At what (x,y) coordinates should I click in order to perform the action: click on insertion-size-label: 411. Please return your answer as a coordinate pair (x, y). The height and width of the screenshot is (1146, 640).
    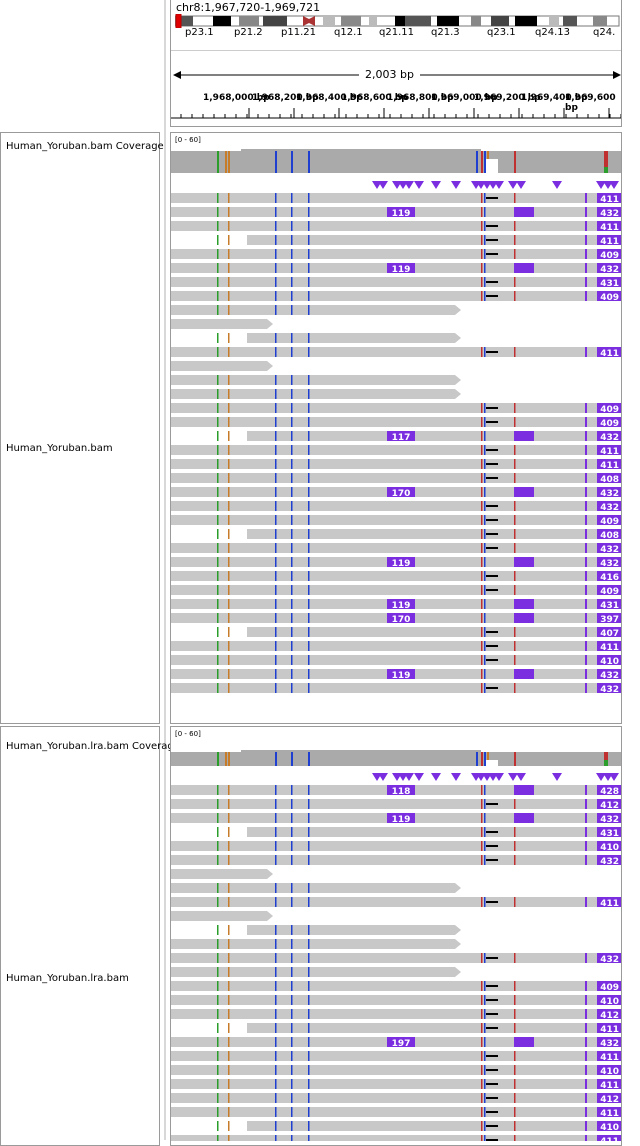
    Looking at the image, I should click on (609, 242).